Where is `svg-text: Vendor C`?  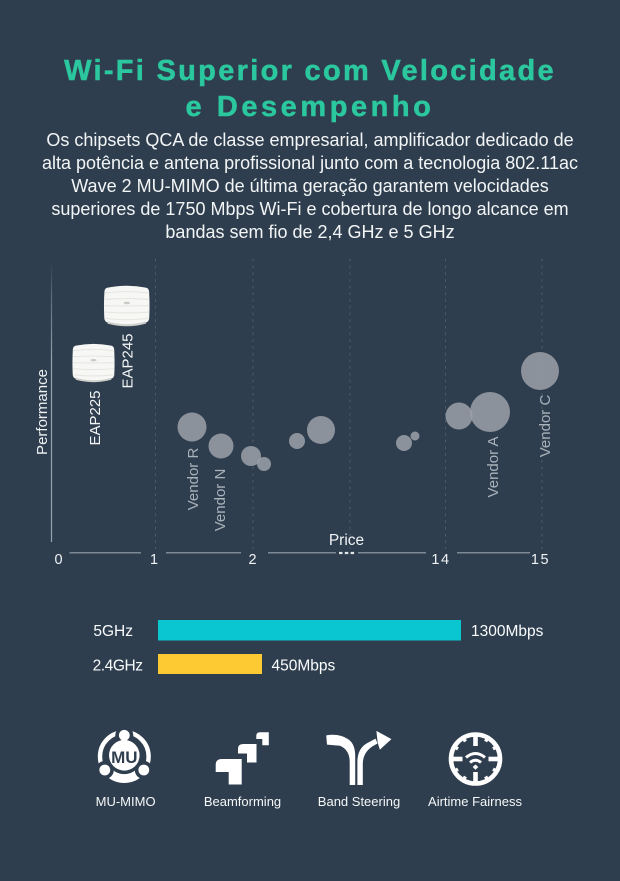 svg-text: Vendor C is located at coordinates (545, 426).